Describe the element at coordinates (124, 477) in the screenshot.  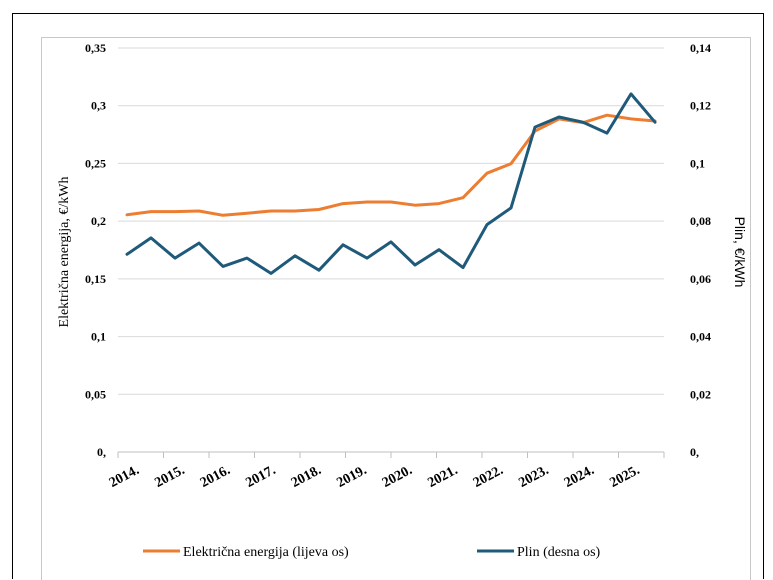
I see `x-tick-label: 2014.` at that location.